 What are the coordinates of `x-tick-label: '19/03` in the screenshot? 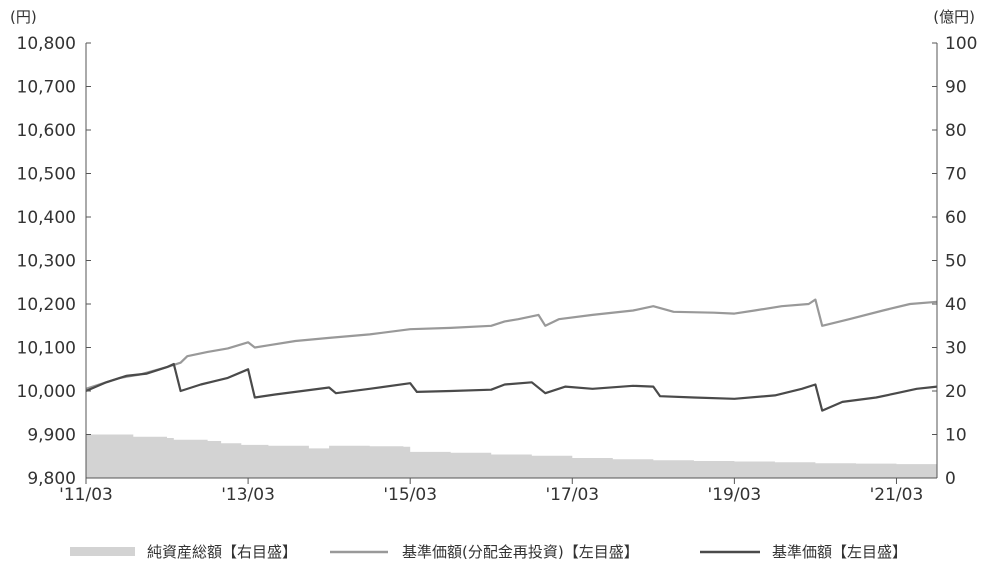 It's located at (735, 495).